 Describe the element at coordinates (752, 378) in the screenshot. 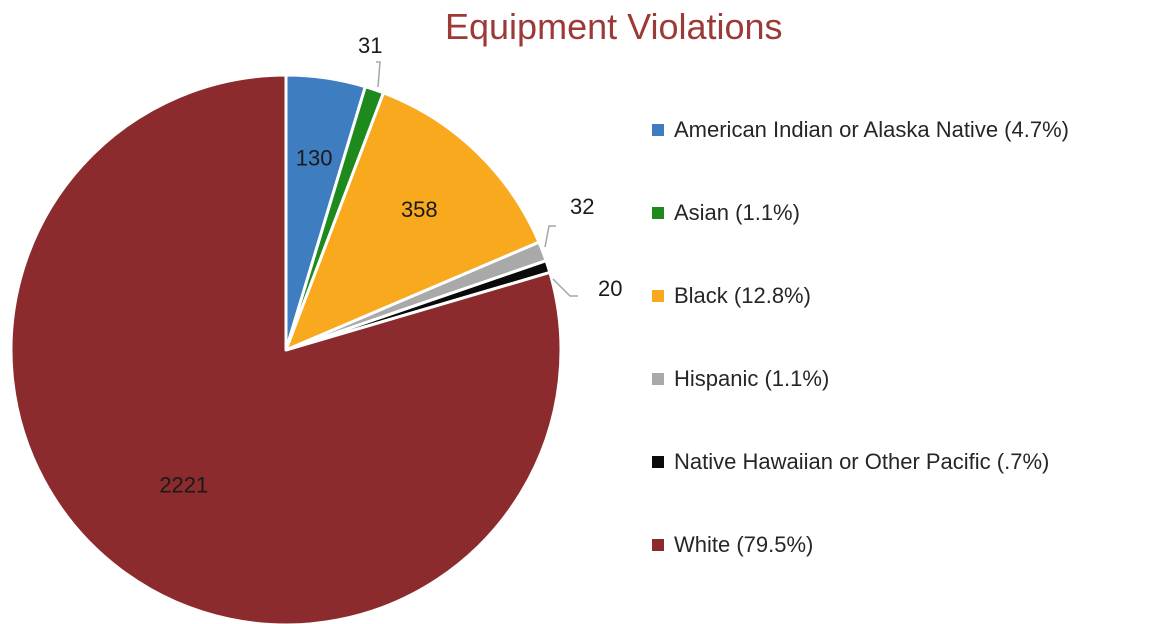

I see `legend-label-hispanic: Hispanic (1.1%)` at that location.